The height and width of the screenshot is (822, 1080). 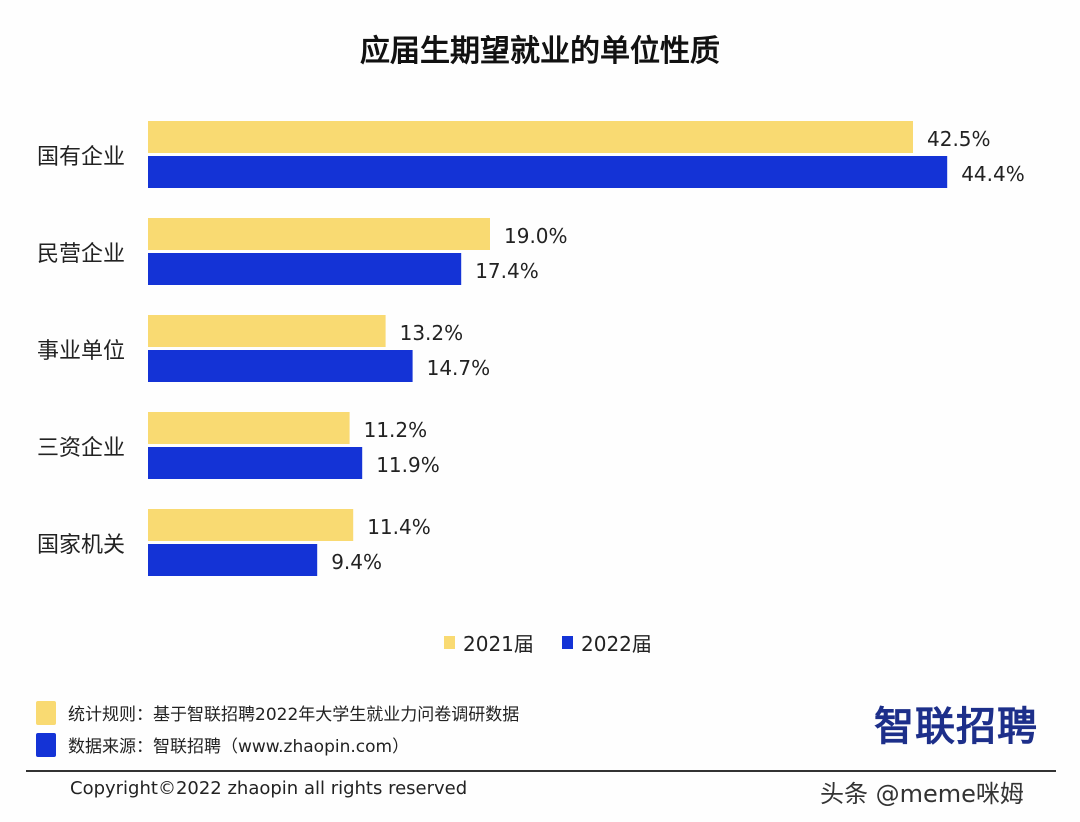 What do you see at coordinates (530, 137) in the screenshot?
I see `bar-2021届-国有企业` at bounding box center [530, 137].